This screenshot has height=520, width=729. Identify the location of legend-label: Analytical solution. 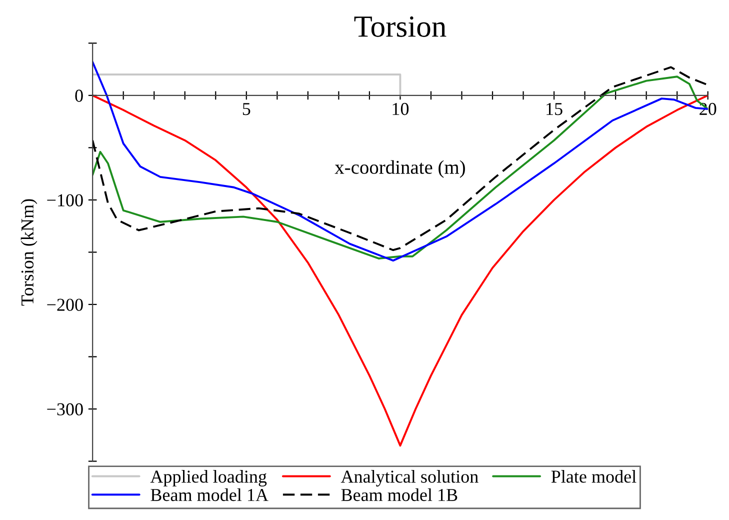
(409, 478).